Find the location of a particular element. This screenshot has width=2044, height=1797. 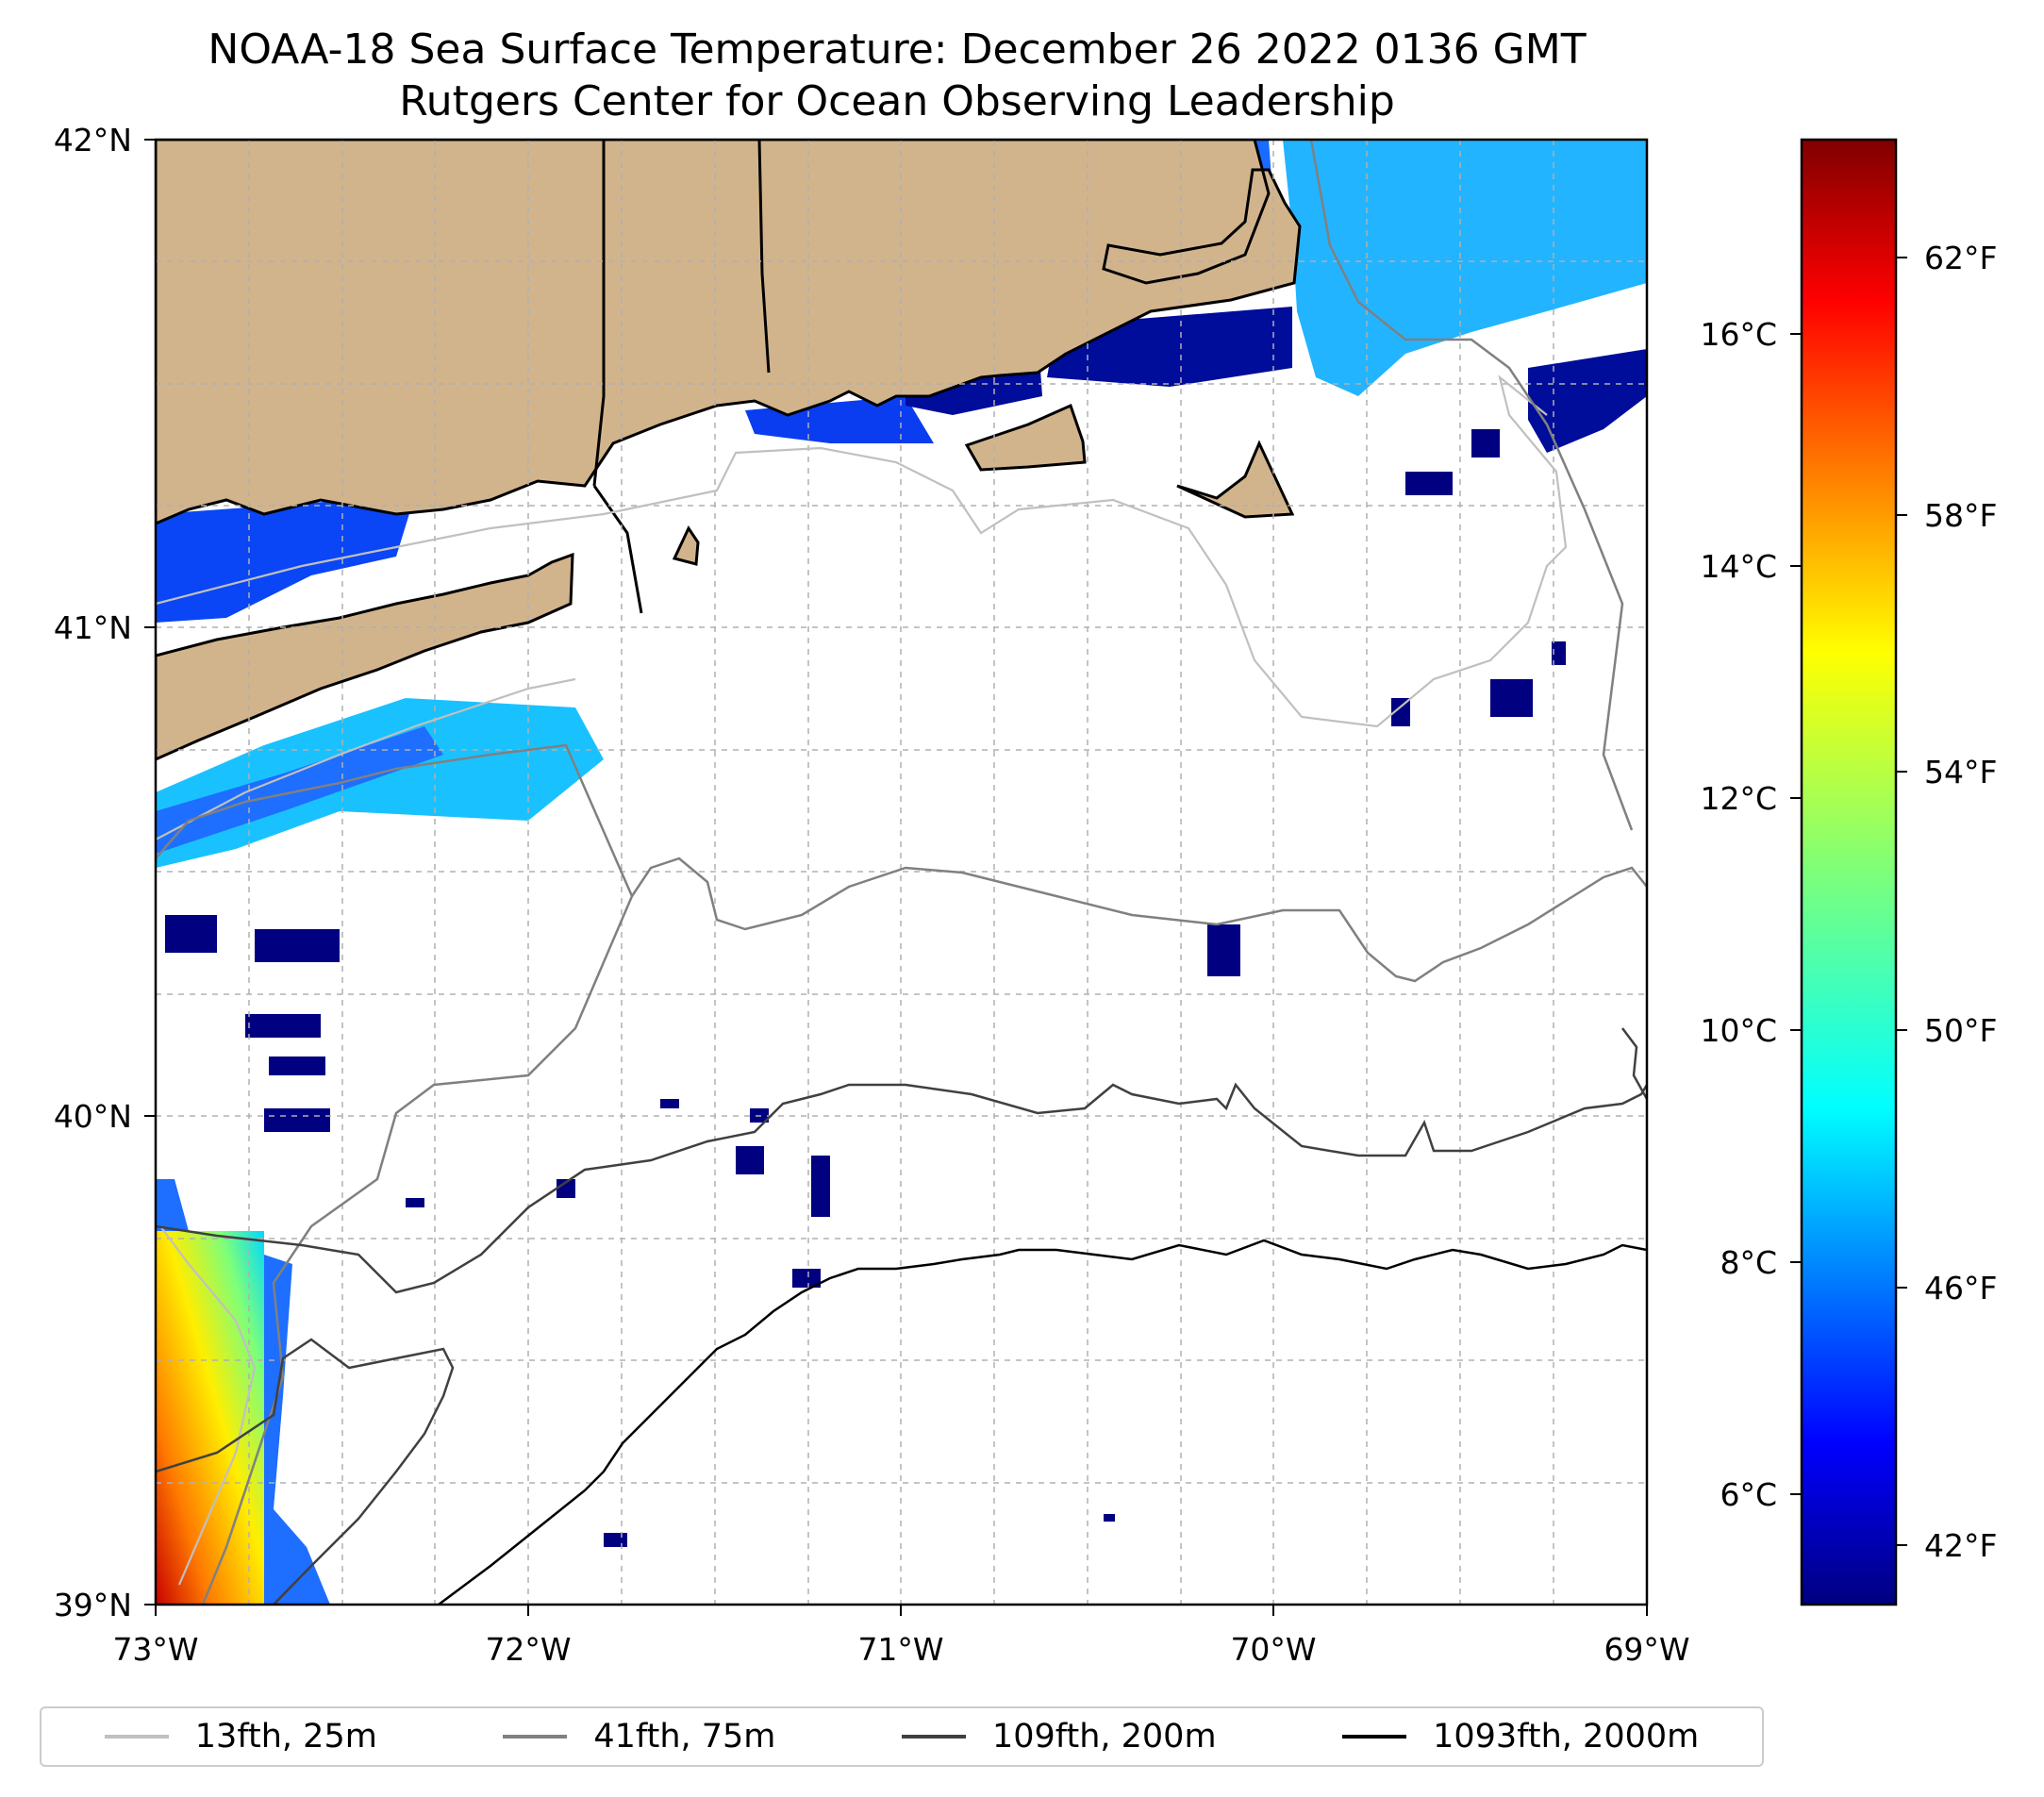

x-tick-label: 73°W is located at coordinates (155, 1649).